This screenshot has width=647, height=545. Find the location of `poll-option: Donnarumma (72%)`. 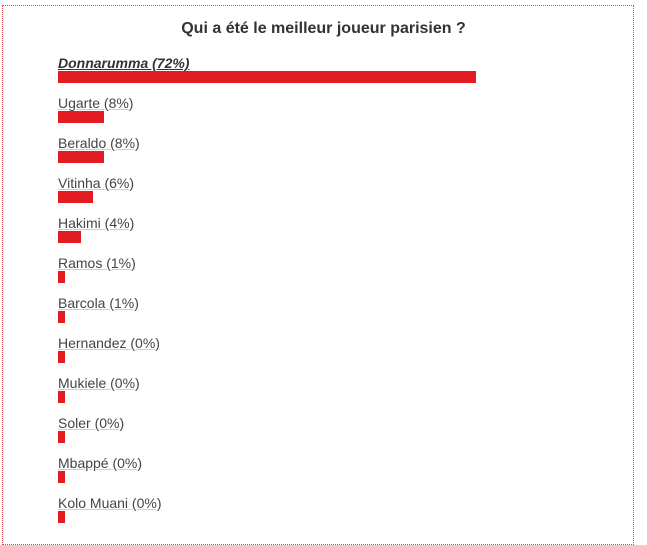

poll-option: Donnarumma (72%) is located at coordinates (338, 75).